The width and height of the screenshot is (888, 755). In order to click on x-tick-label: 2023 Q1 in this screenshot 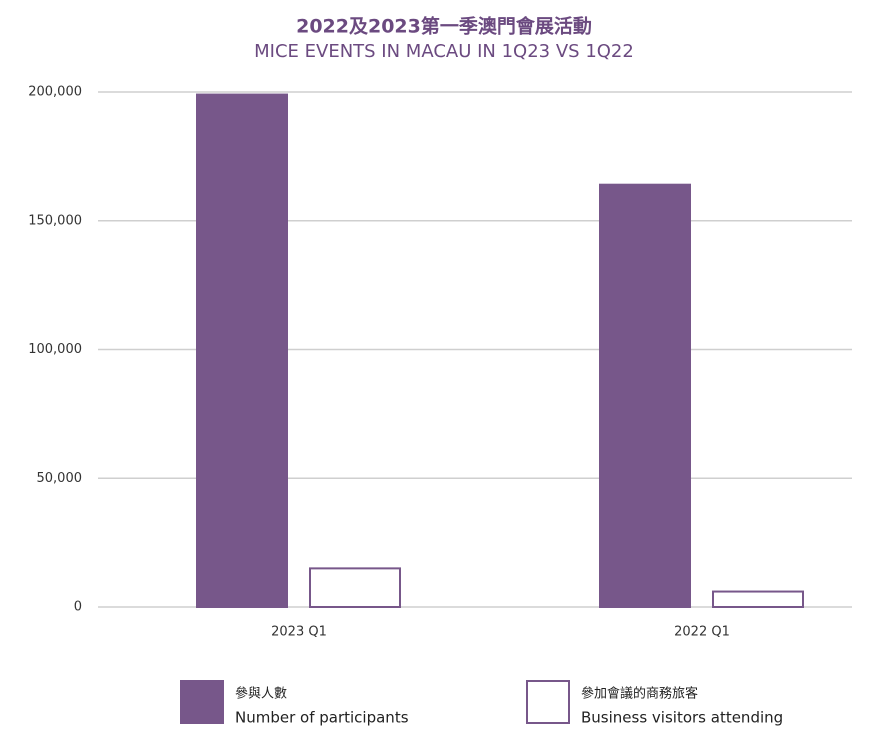, I will do `click(299, 632)`.